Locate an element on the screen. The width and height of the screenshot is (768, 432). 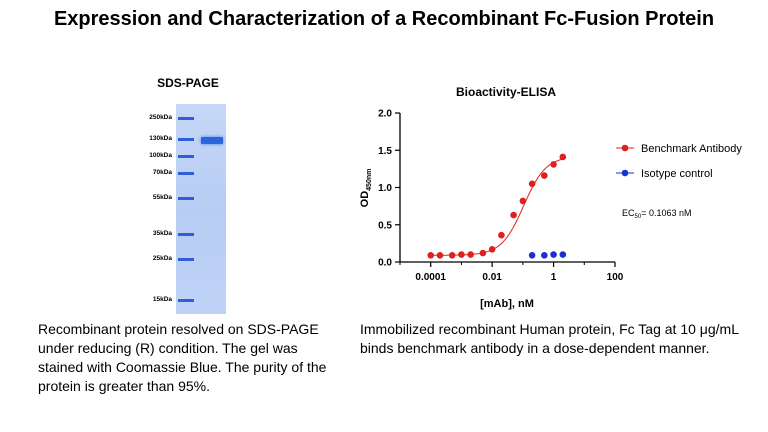
mw-label-130: 130kDa is located at coordinates (160, 138).